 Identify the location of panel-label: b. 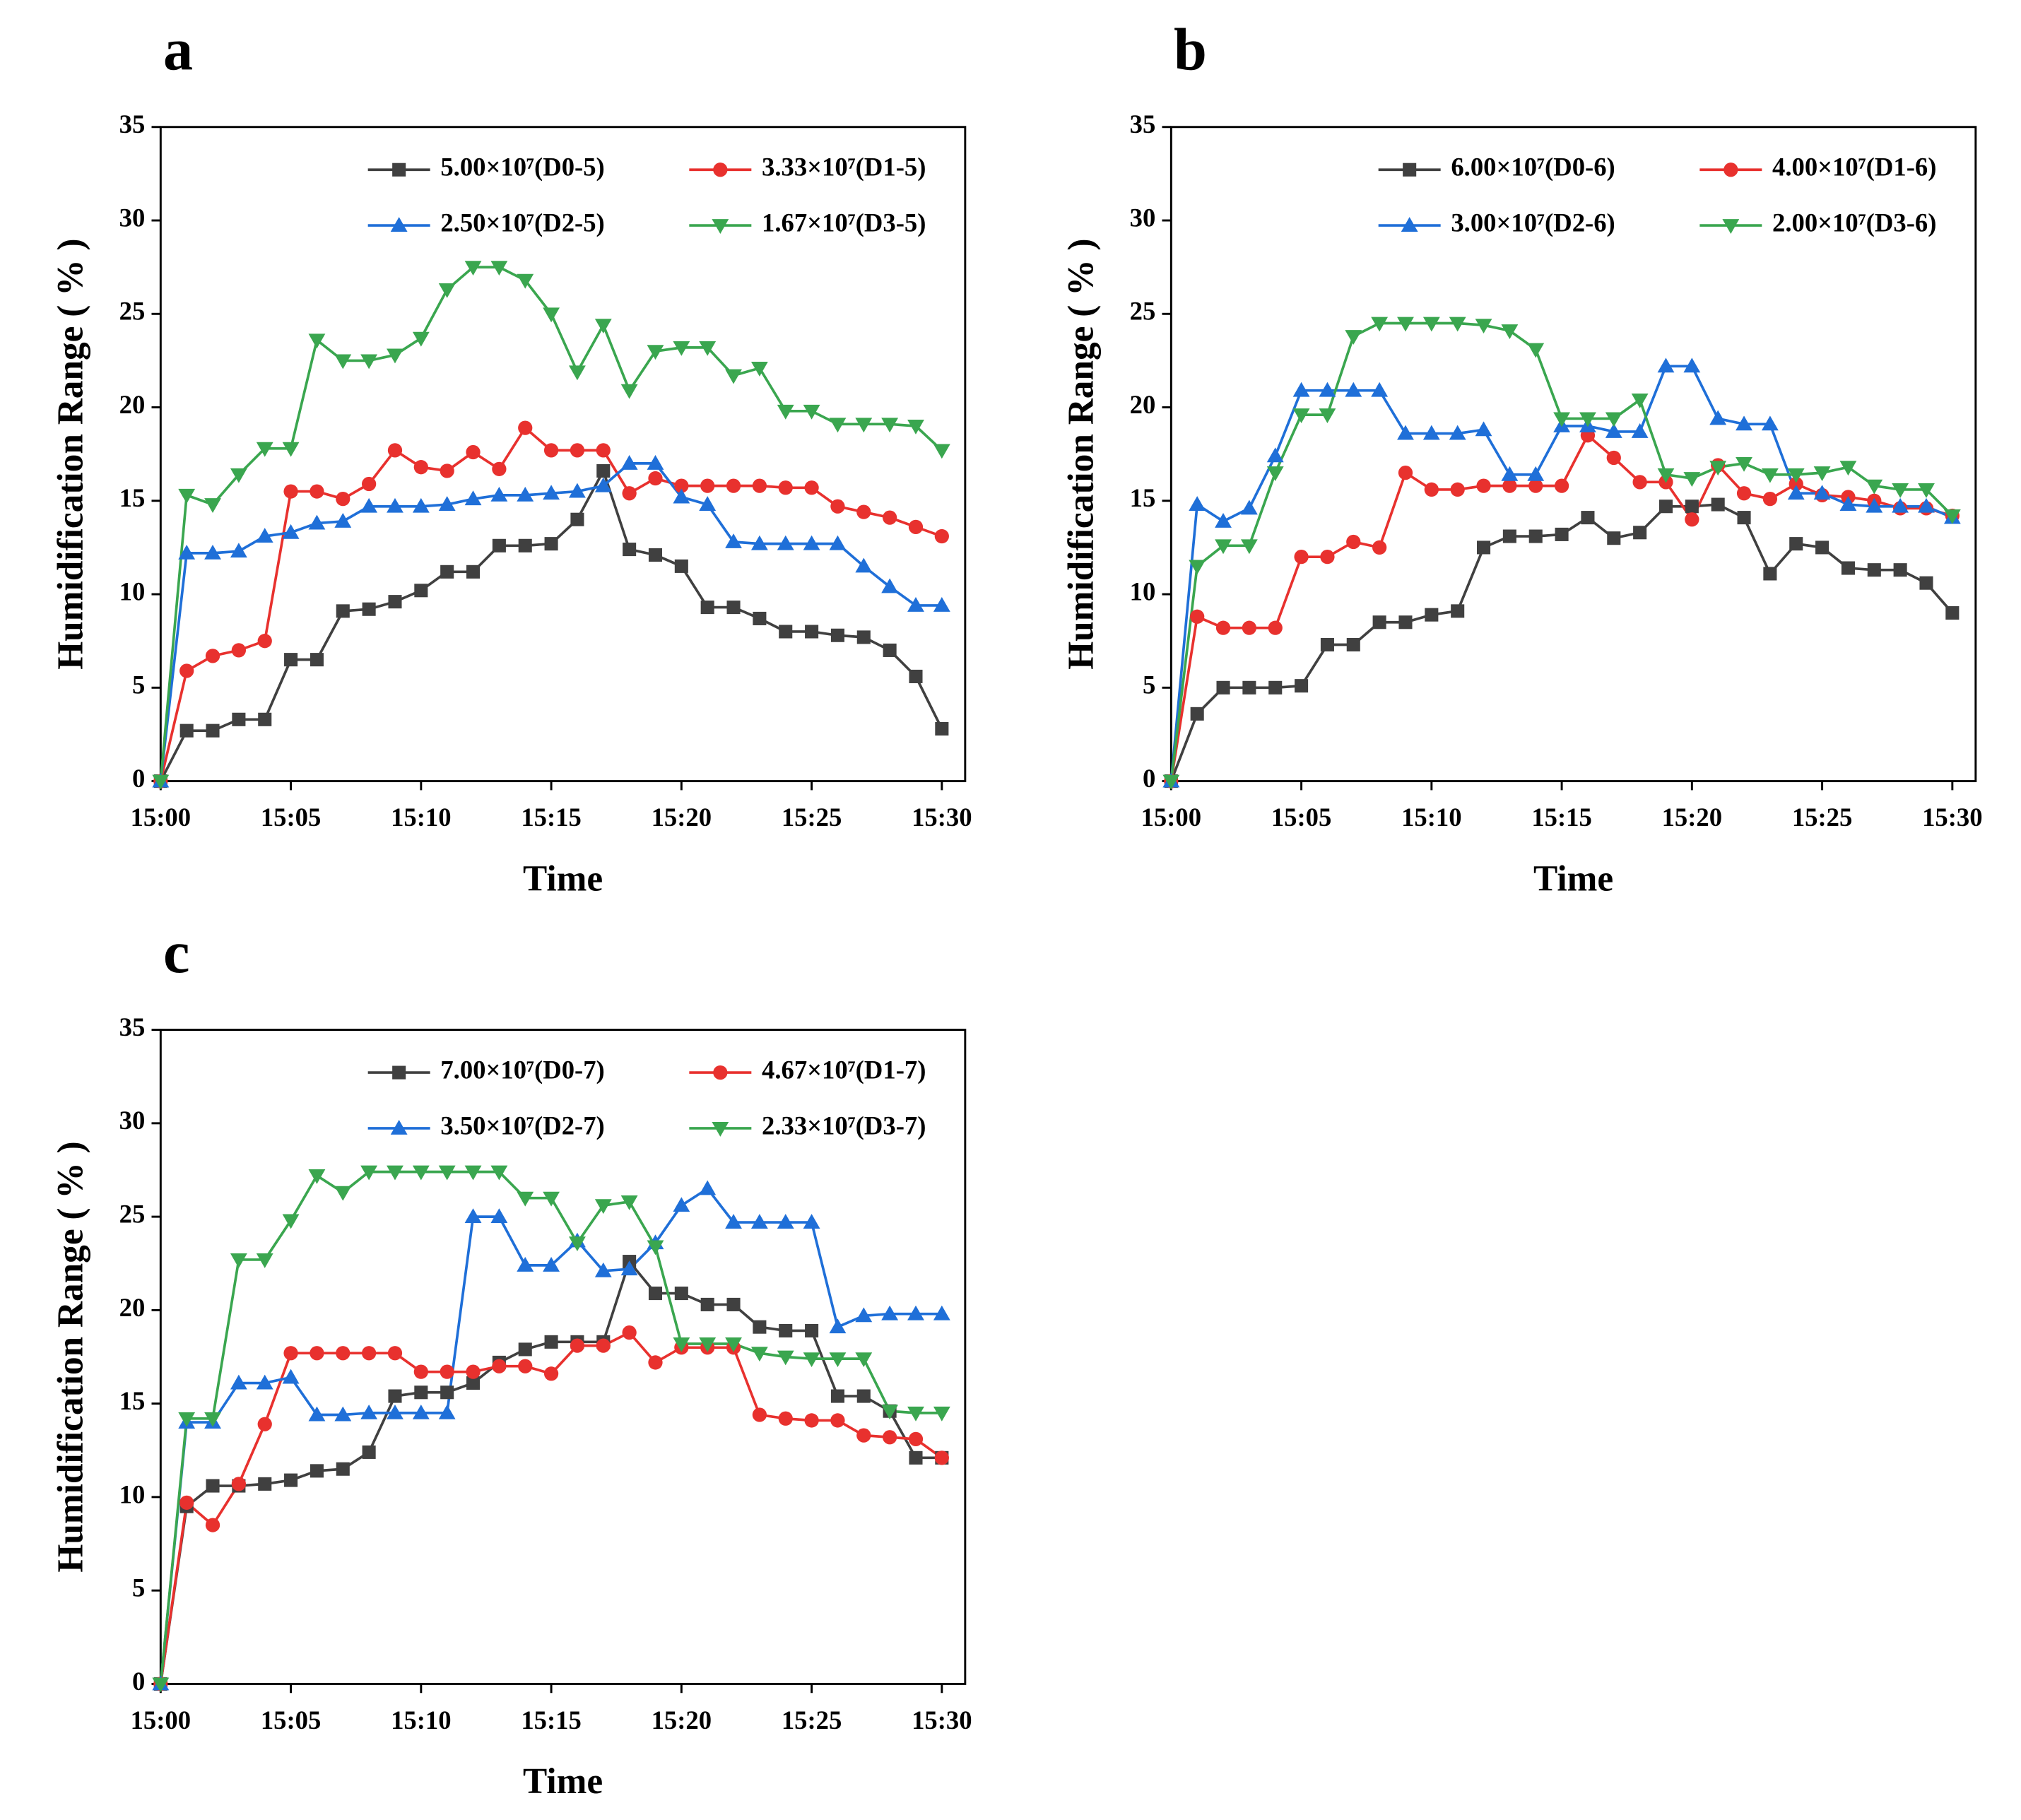
(1190, 50).